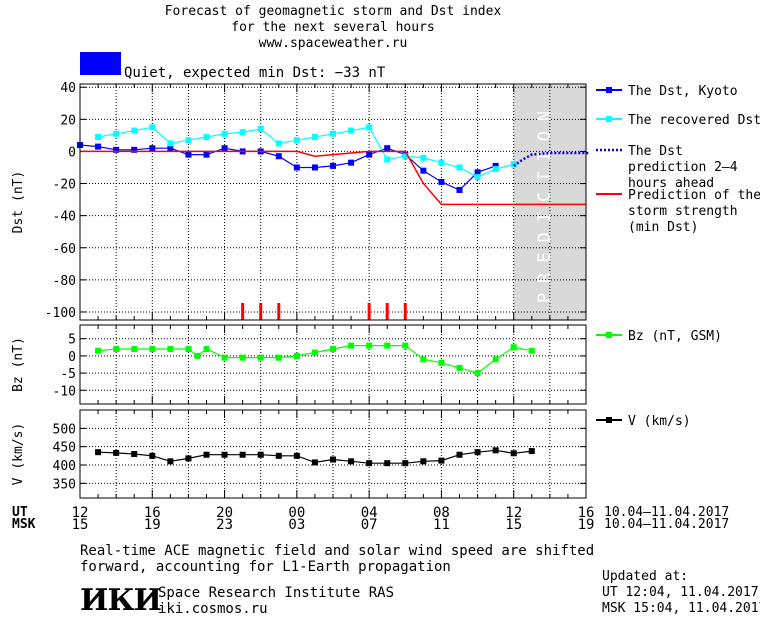  Describe the element at coordinates (18, 454) in the screenshot. I see `y-axis-label: V (km/s)` at that location.